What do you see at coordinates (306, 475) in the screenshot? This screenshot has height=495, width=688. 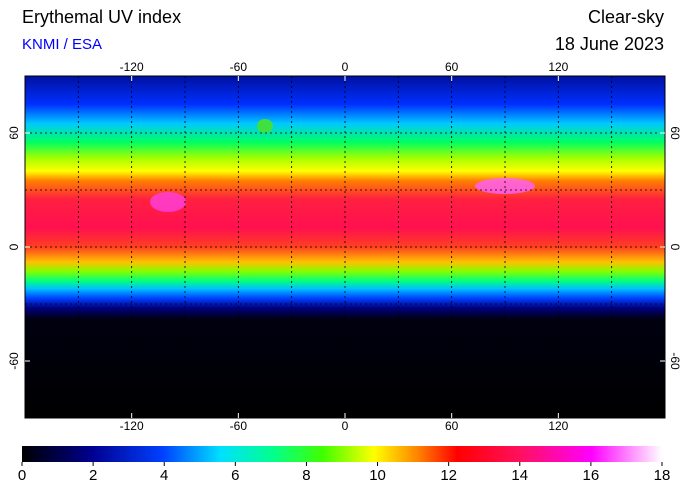 I see `colorbar-tick-label: 8` at bounding box center [306, 475].